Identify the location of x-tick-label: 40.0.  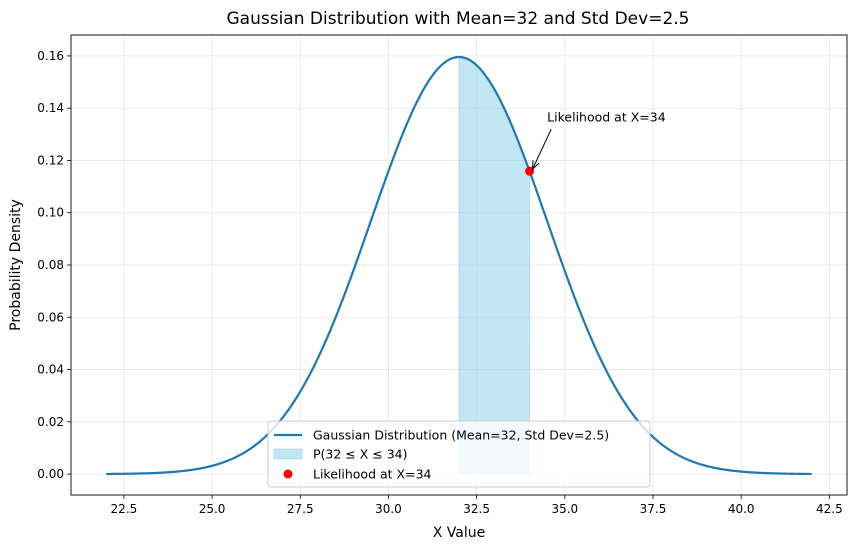
(741, 509).